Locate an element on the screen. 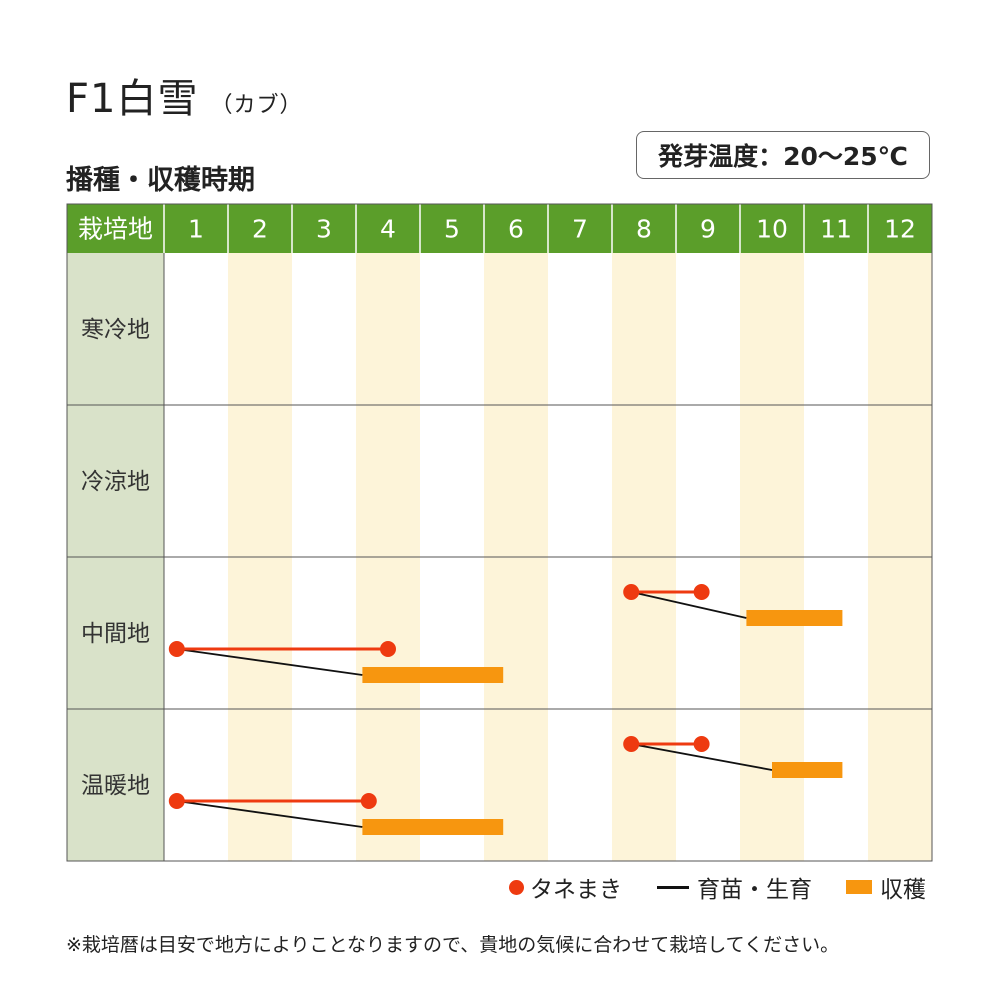  chart-title: F1白雪 （カブ） is located at coordinates (184, 95).